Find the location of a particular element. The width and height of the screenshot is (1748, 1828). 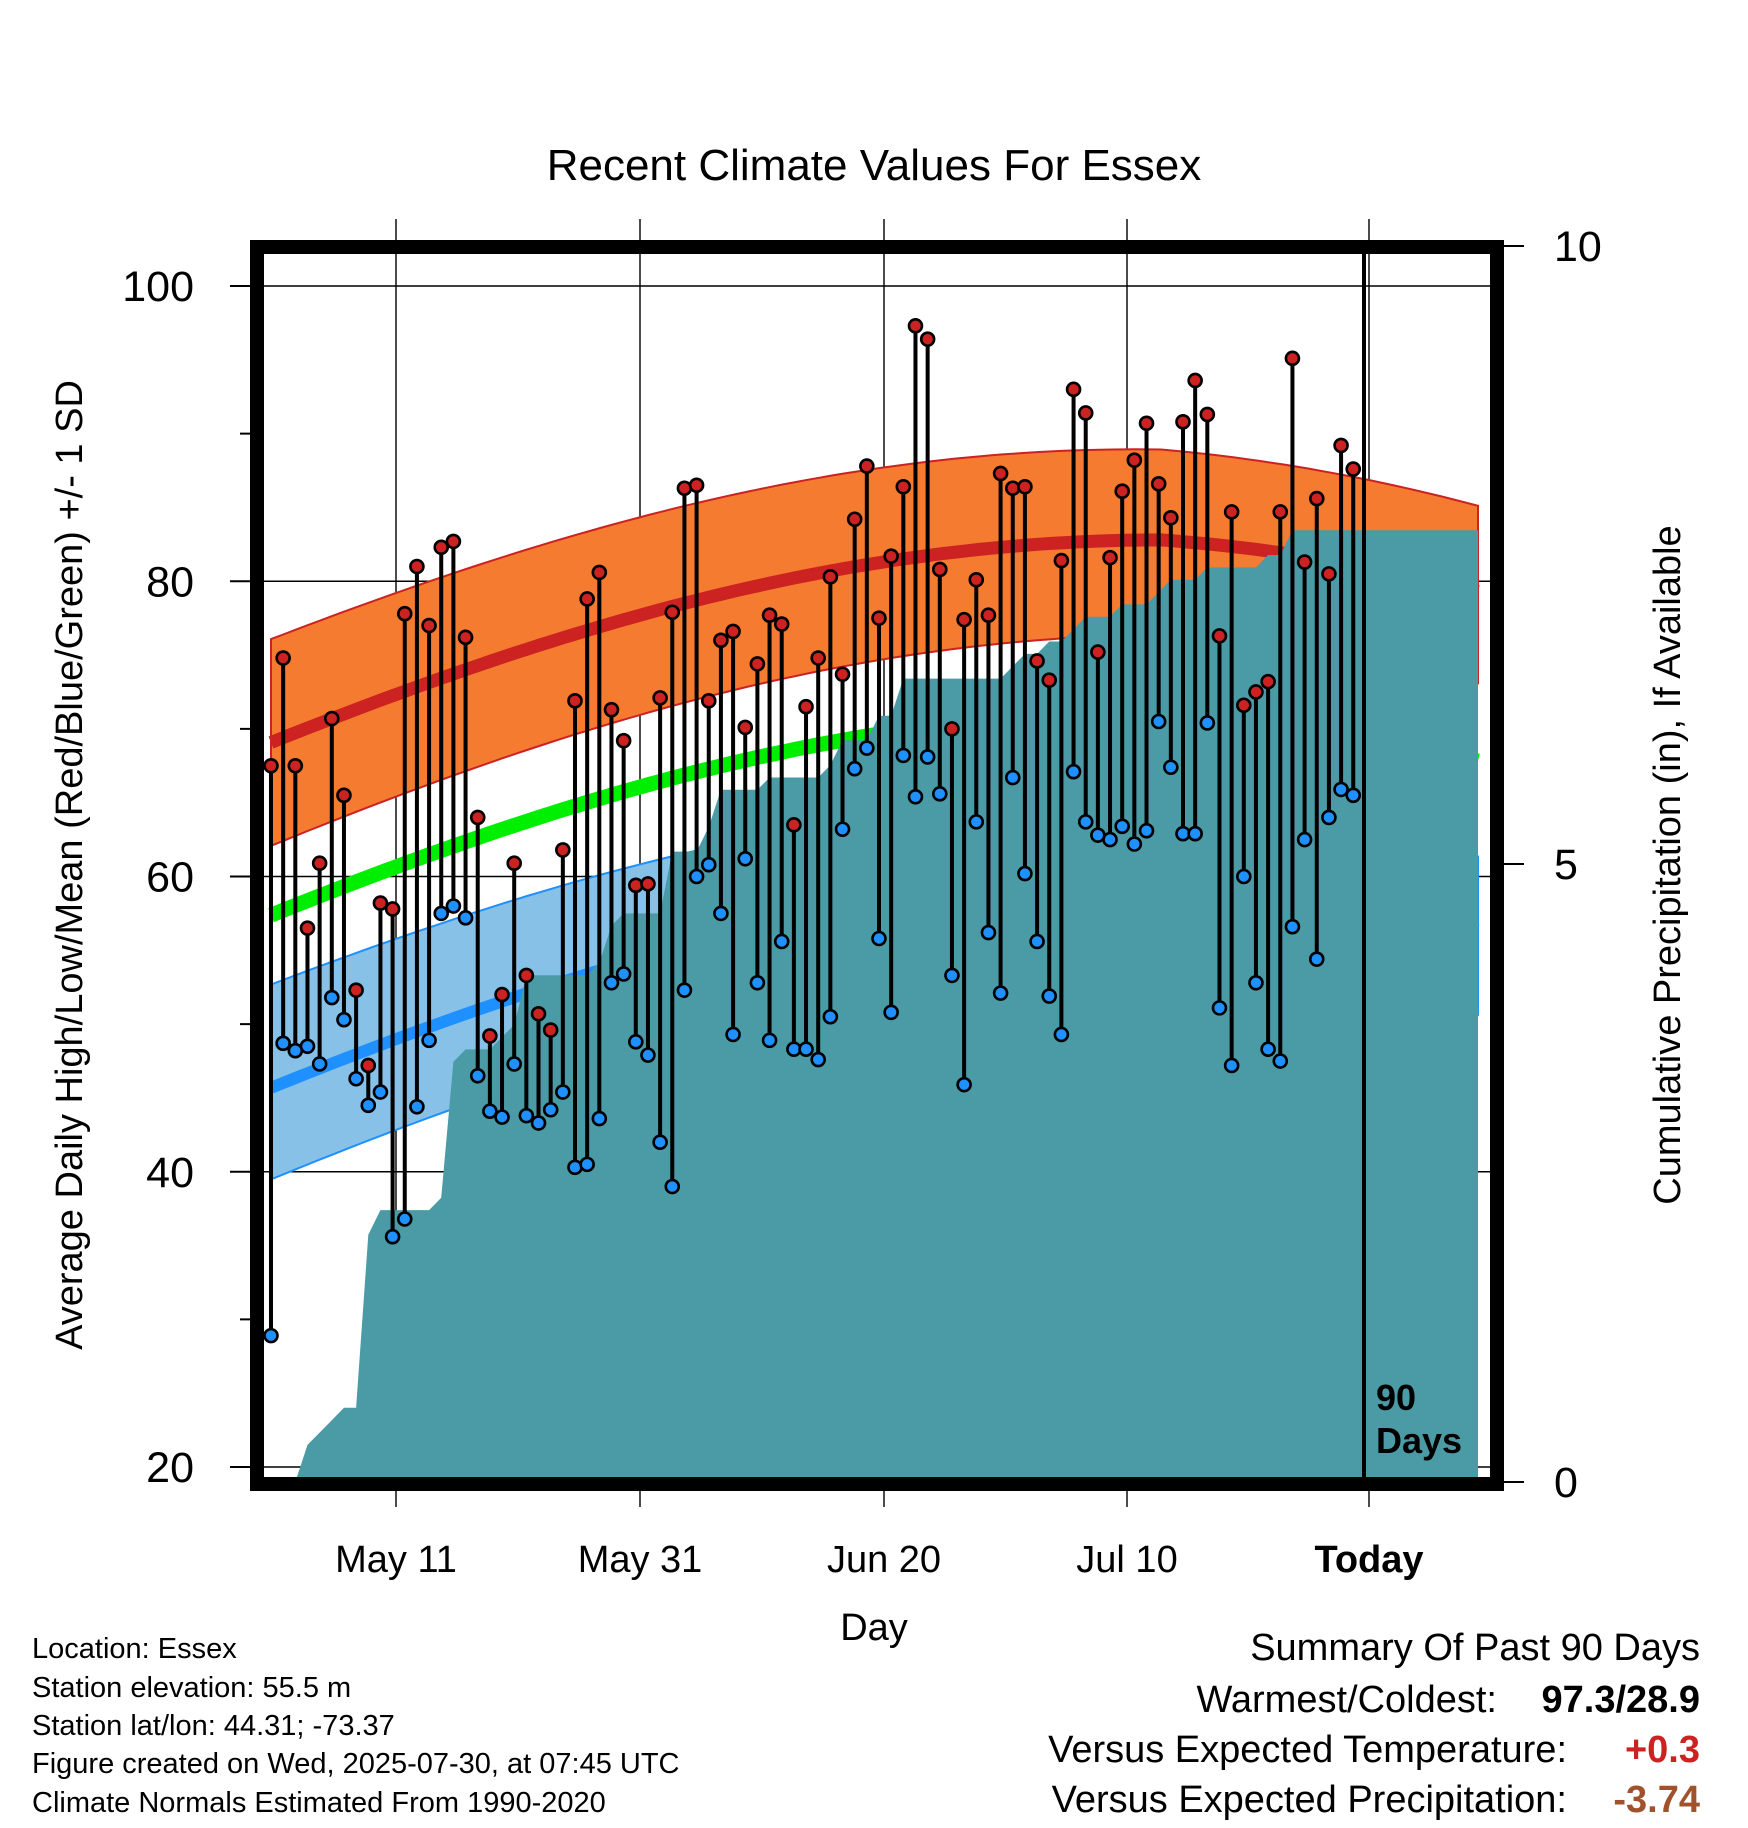

high-normal-line is located at coordinates (874, 641).